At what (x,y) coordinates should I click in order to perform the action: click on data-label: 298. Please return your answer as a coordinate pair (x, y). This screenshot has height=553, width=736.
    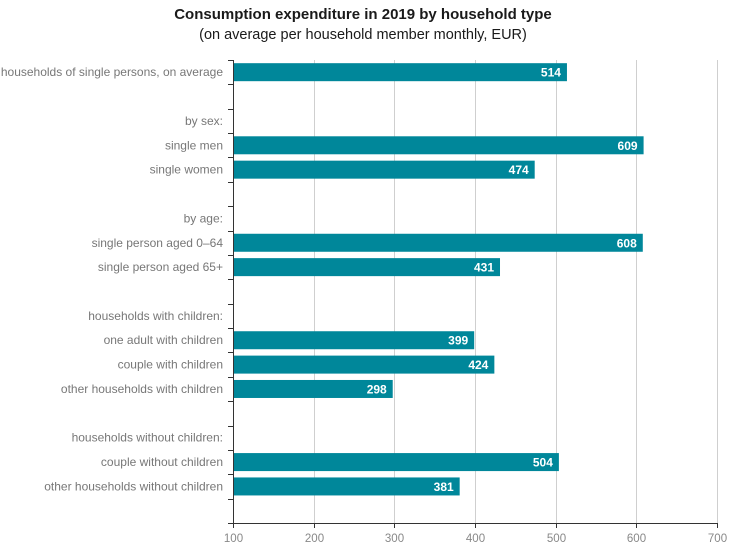
    Looking at the image, I should click on (377, 389).